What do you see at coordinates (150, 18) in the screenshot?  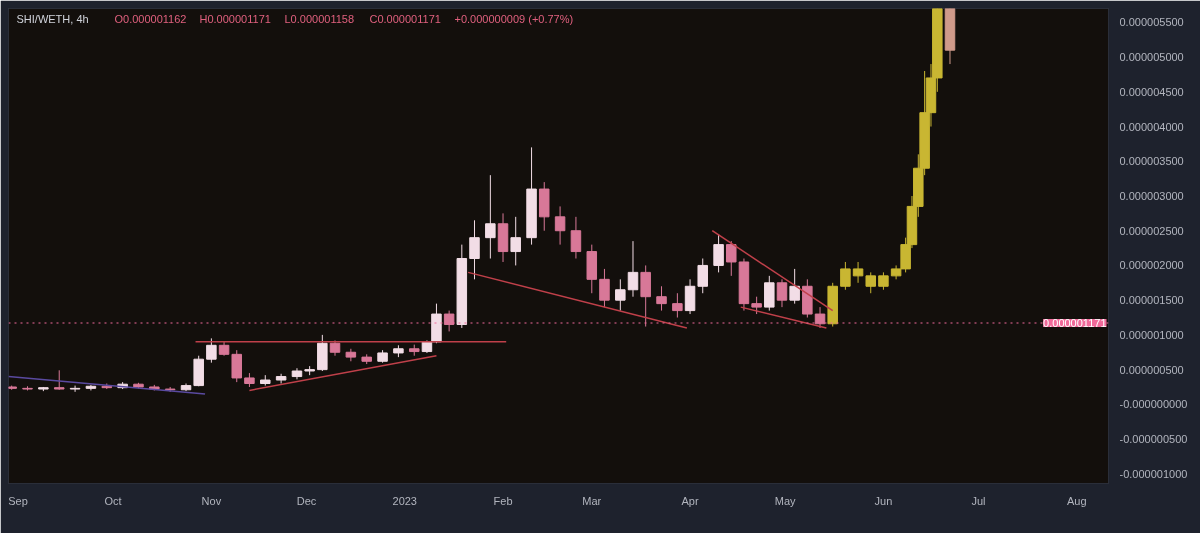 I see `annotation: O0.000001162` at bounding box center [150, 18].